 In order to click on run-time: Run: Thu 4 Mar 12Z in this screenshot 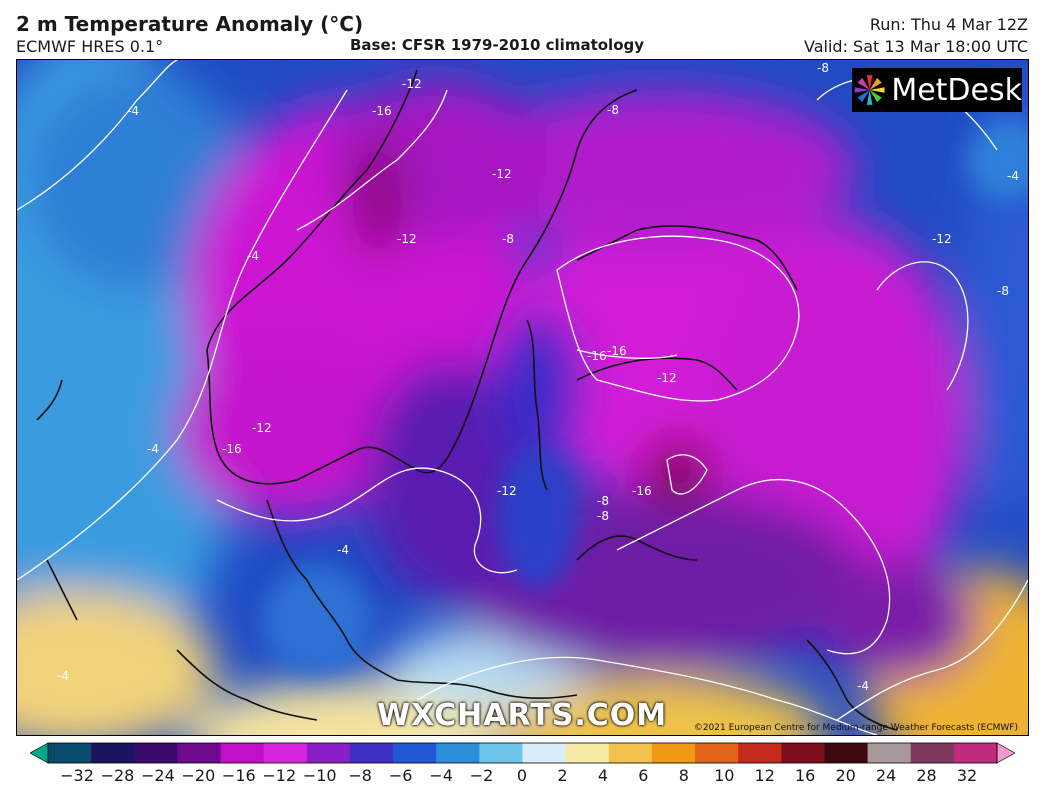, I will do `click(948, 24)`.